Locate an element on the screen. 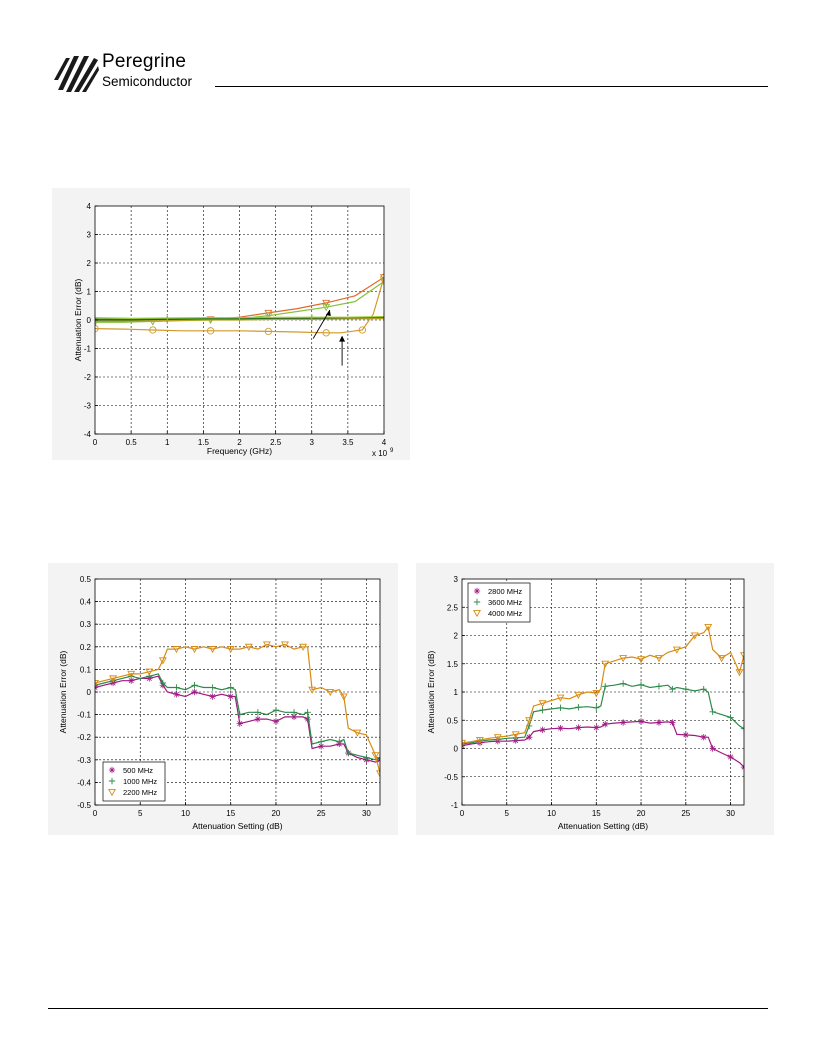 The image size is (816, 1056). y-tick-label: 0.3 is located at coordinates (86, 624).